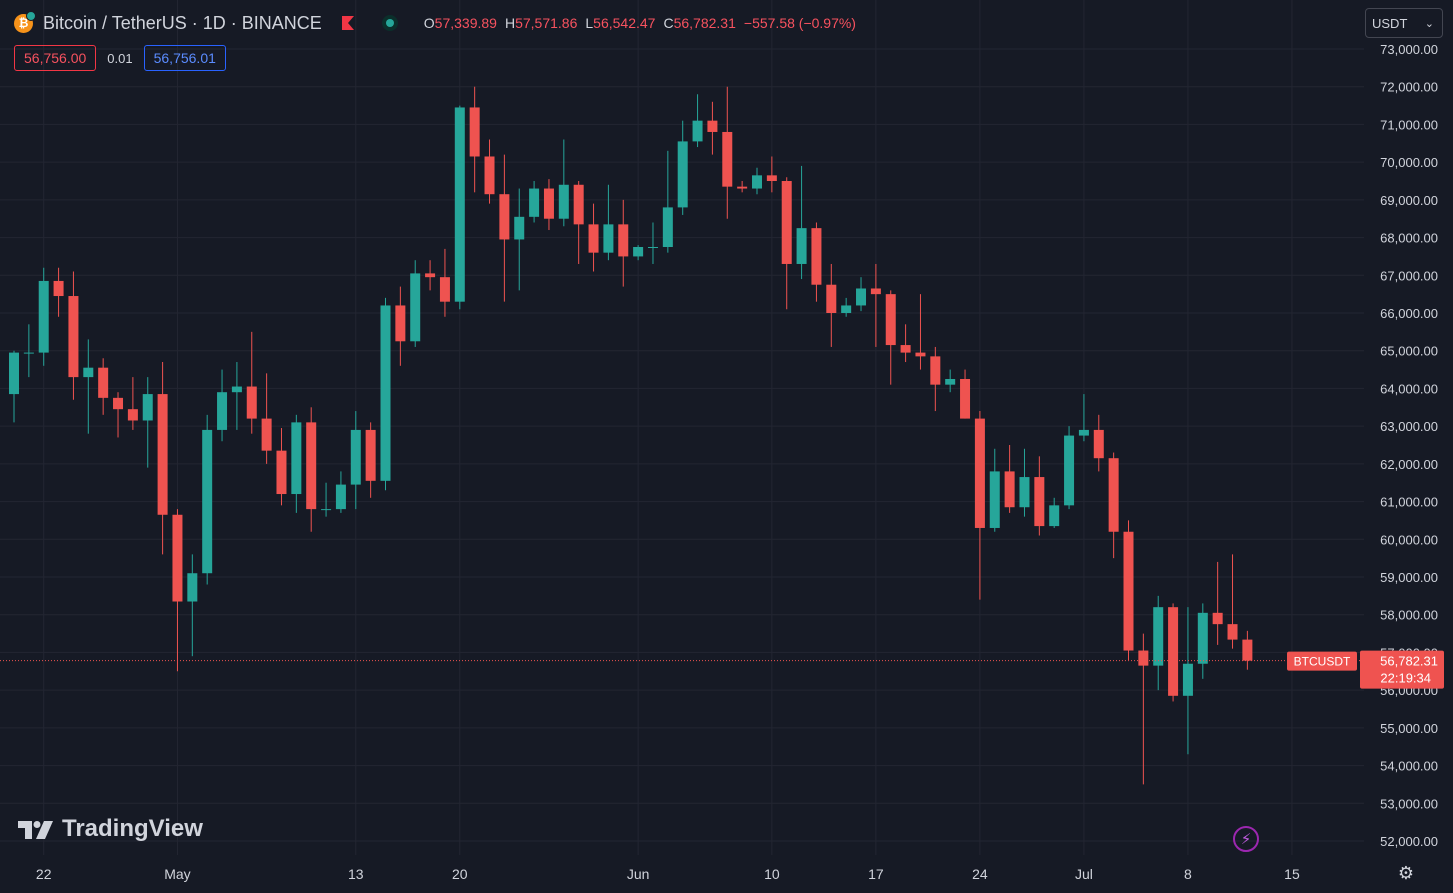  I want to click on close-value: 56,782.31, so click(704, 23).